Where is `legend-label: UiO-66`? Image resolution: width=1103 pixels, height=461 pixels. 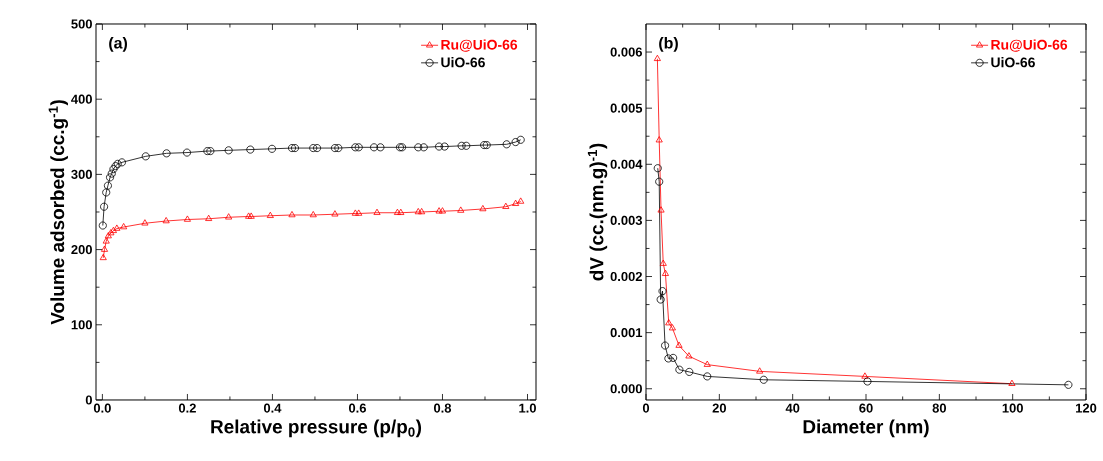 legend-label: UiO-66 is located at coordinates (463, 62).